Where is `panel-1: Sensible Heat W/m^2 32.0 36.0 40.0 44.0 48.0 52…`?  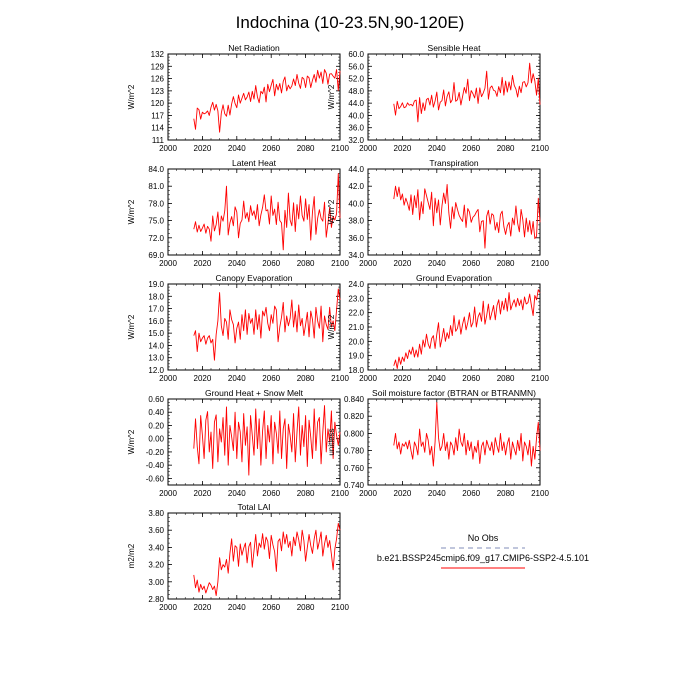 panel-1: Sensible Heat W/m^2 32.0 36.0 40.0 44.0 48.0 52… is located at coordinates (438, 98).